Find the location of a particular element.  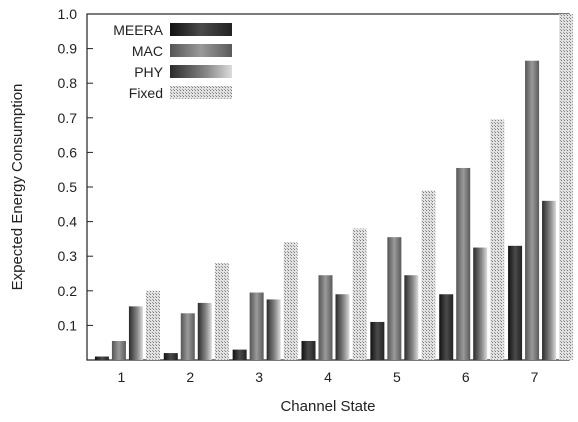

y-tick-label: 0.2 is located at coordinates (68, 291).